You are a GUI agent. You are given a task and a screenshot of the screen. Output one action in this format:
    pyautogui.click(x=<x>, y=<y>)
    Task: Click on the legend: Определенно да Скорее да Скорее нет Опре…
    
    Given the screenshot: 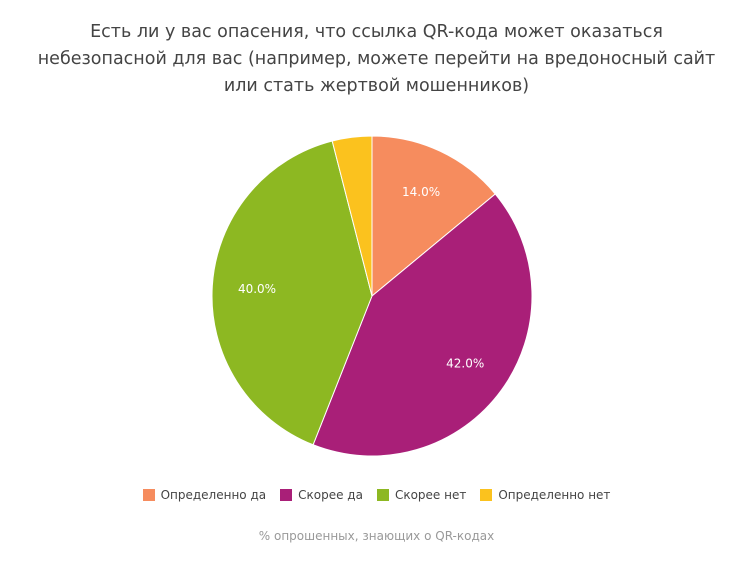 What is the action you would take?
    pyautogui.click(x=376, y=495)
    